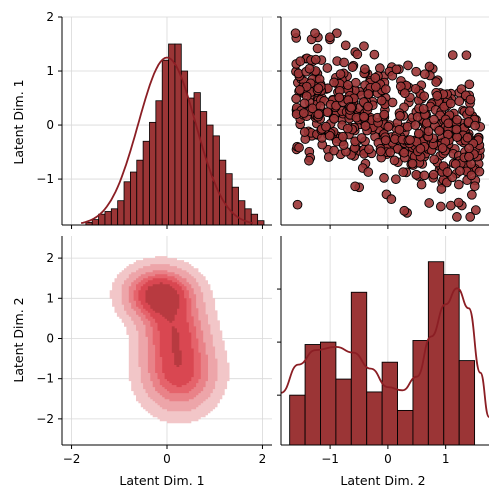 This screenshot has width=500, height=500. Describe the element at coordinates (50, 258) in the screenshot. I see `y-tick-label: 2` at that location.